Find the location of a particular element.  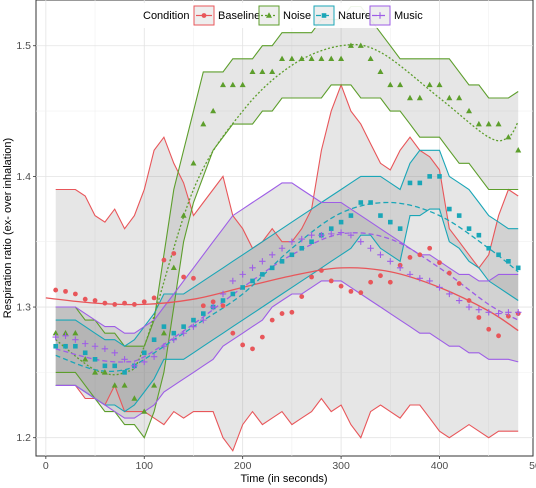

legend-label-nature: Nature is located at coordinates (354, 16).